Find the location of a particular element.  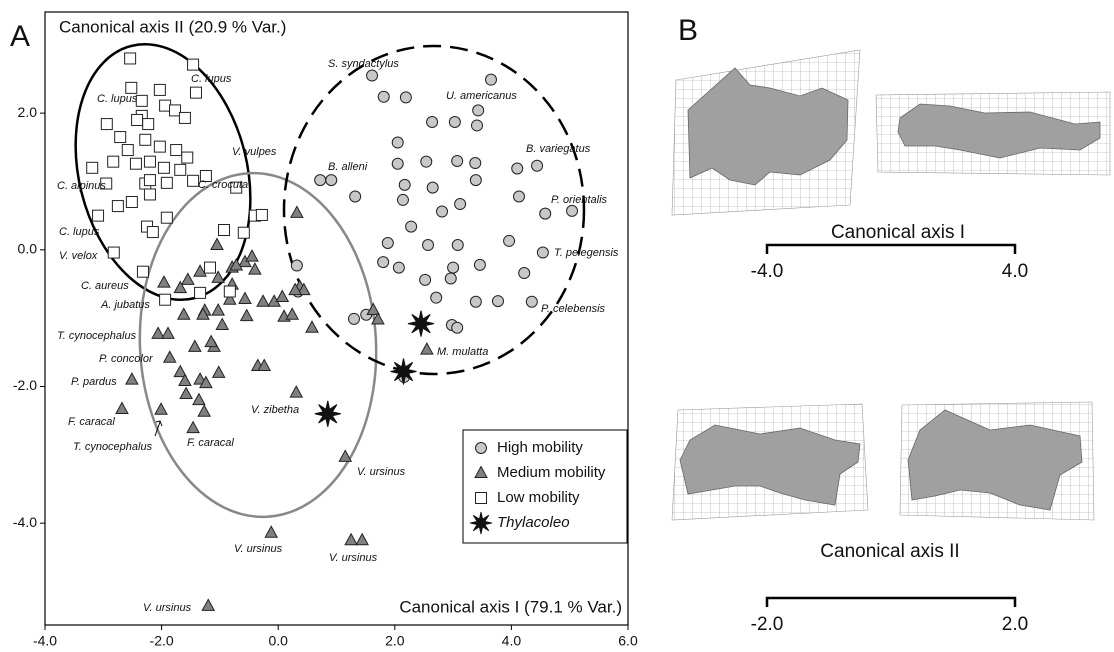

annotation: C. alpinus is located at coordinates (81, 186).